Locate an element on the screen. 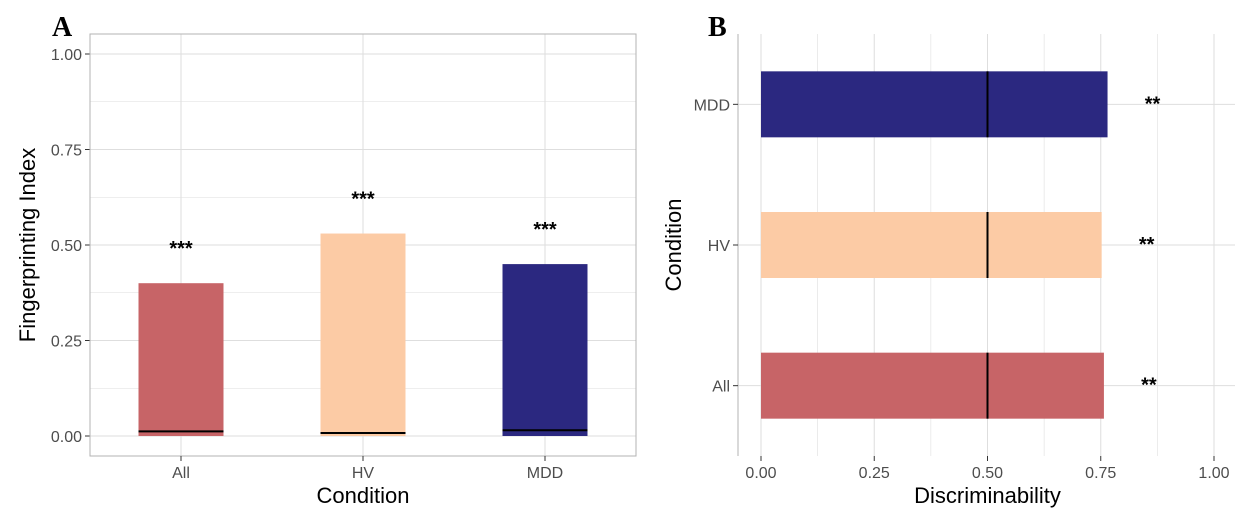  y-tick-label: 0.75 is located at coordinates (66, 151).